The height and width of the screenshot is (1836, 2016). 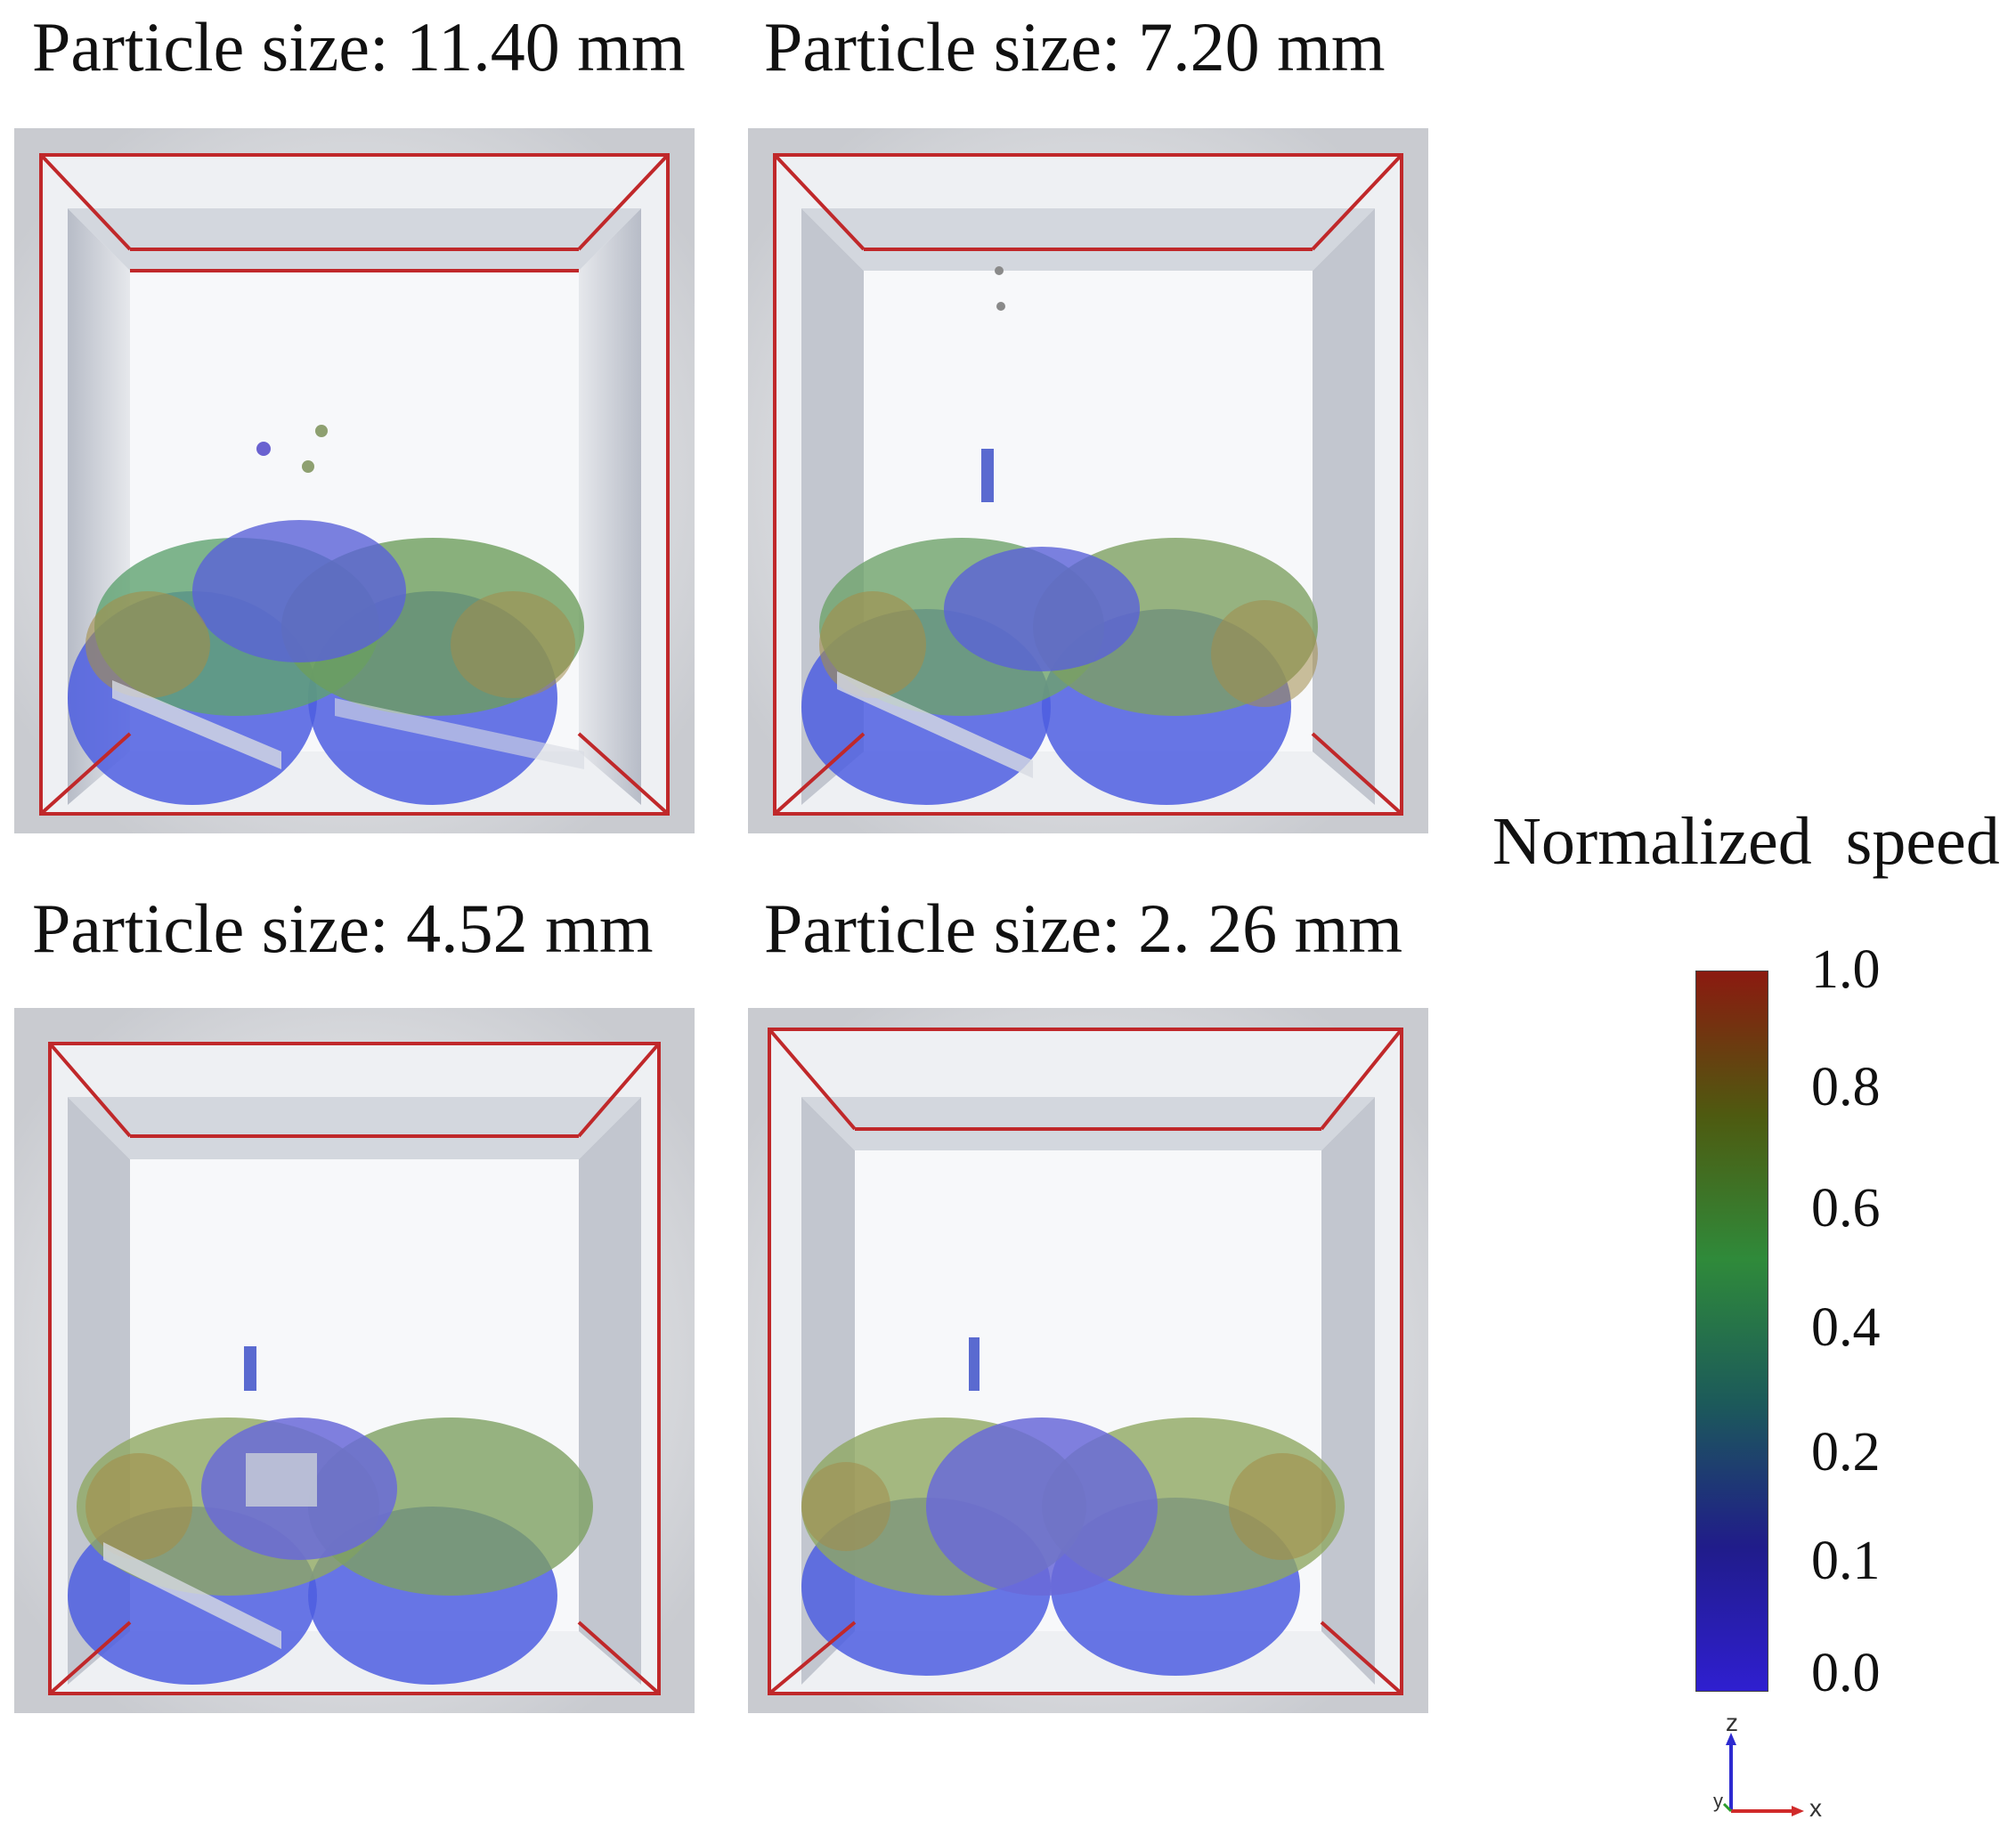 I want to click on panel-4-simulation-image, so click(x=1088, y=1360).